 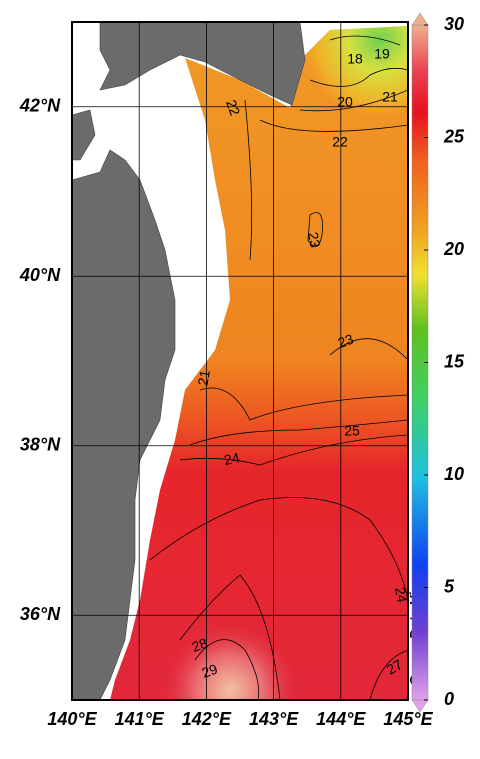 What do you see at coordinates (382, 54) in the screenshot?
I see `contour-label: 19` at bounding box center [382, 54].